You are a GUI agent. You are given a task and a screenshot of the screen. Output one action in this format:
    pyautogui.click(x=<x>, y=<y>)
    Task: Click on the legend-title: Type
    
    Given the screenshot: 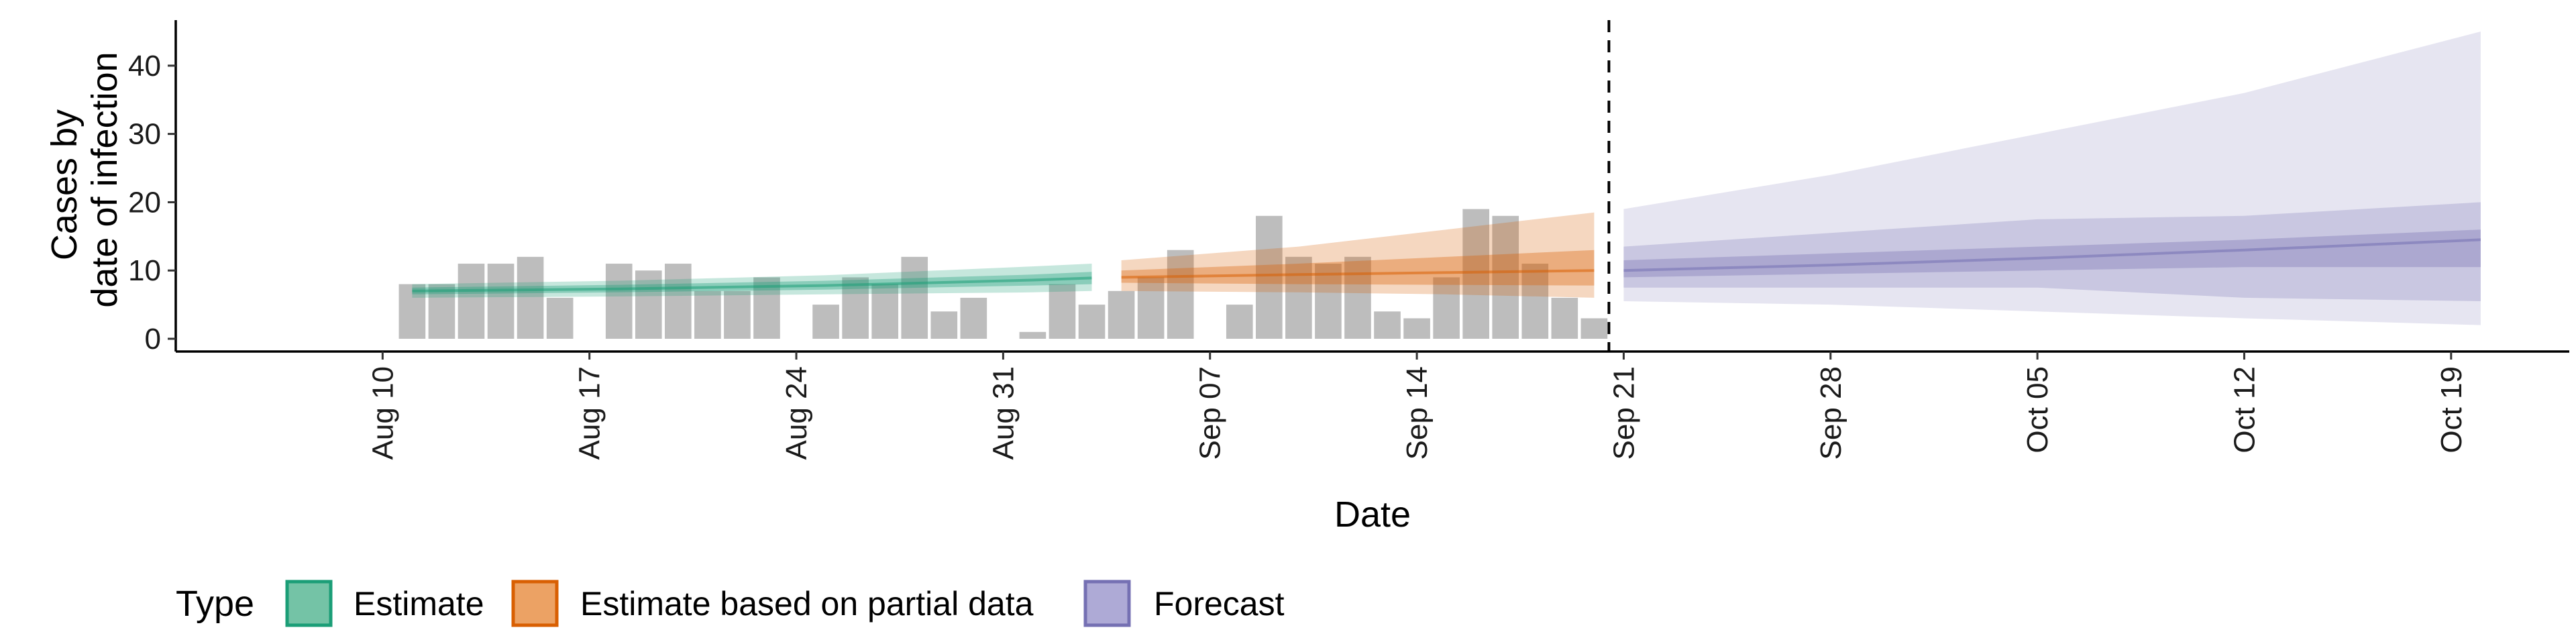 What is the action you would take?
    pyautogui.click(x=215, y=604)
    